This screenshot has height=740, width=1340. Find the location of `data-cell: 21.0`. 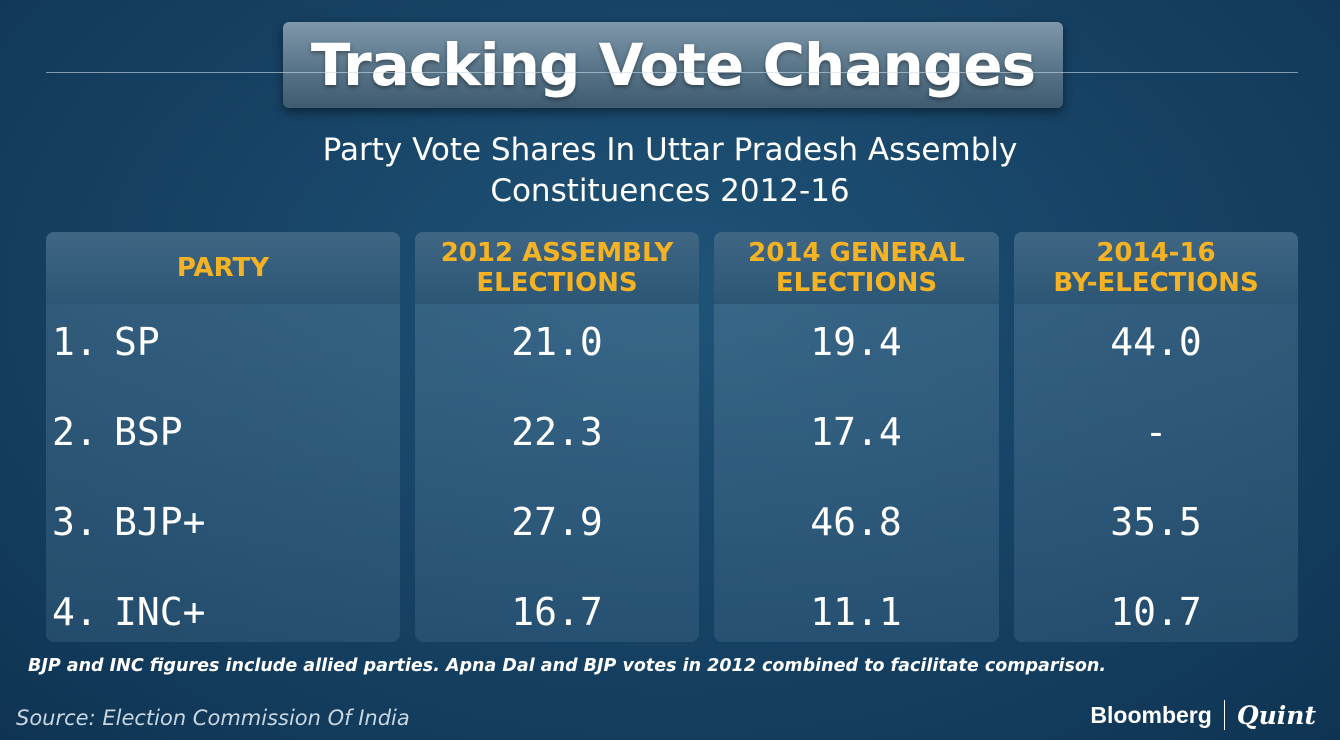

data-cell: 21.0 is located at coordinates (557, 342).